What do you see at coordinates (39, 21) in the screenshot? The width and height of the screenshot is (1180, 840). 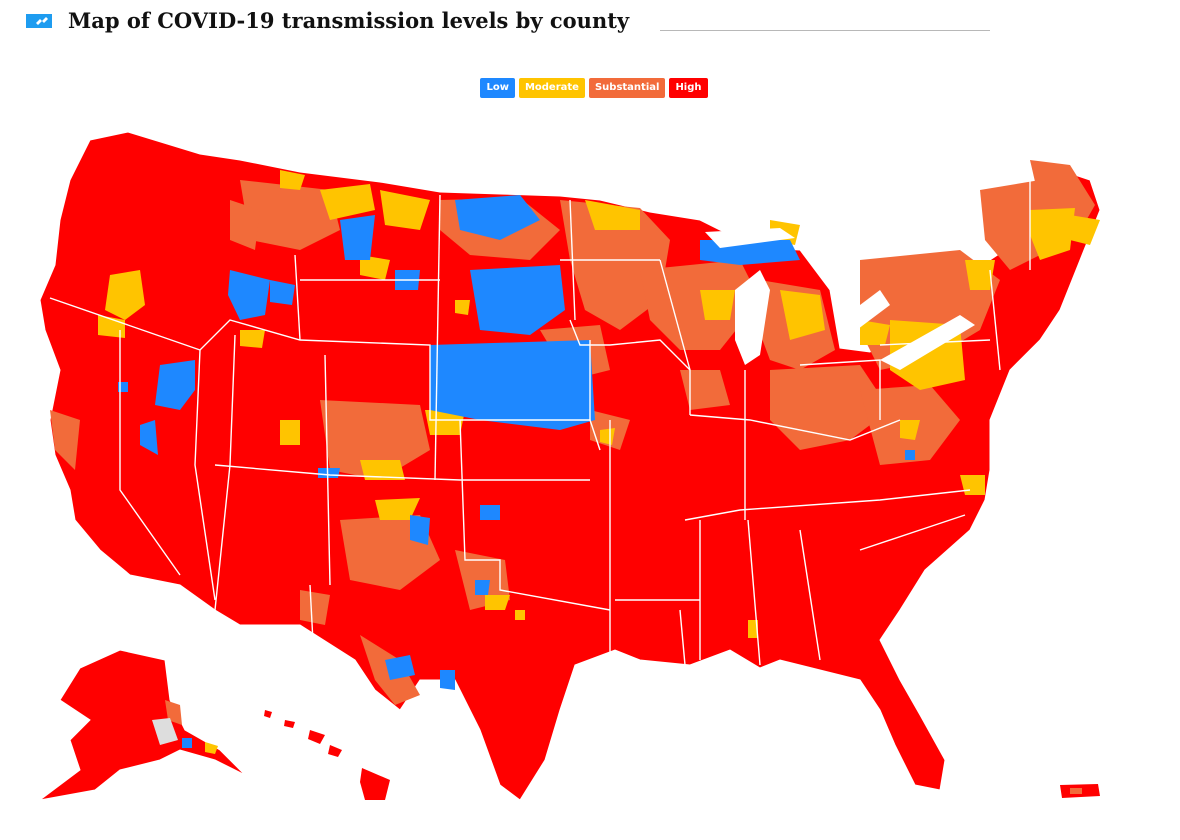 I see `flag-icon` at bounding box center [39, 21].